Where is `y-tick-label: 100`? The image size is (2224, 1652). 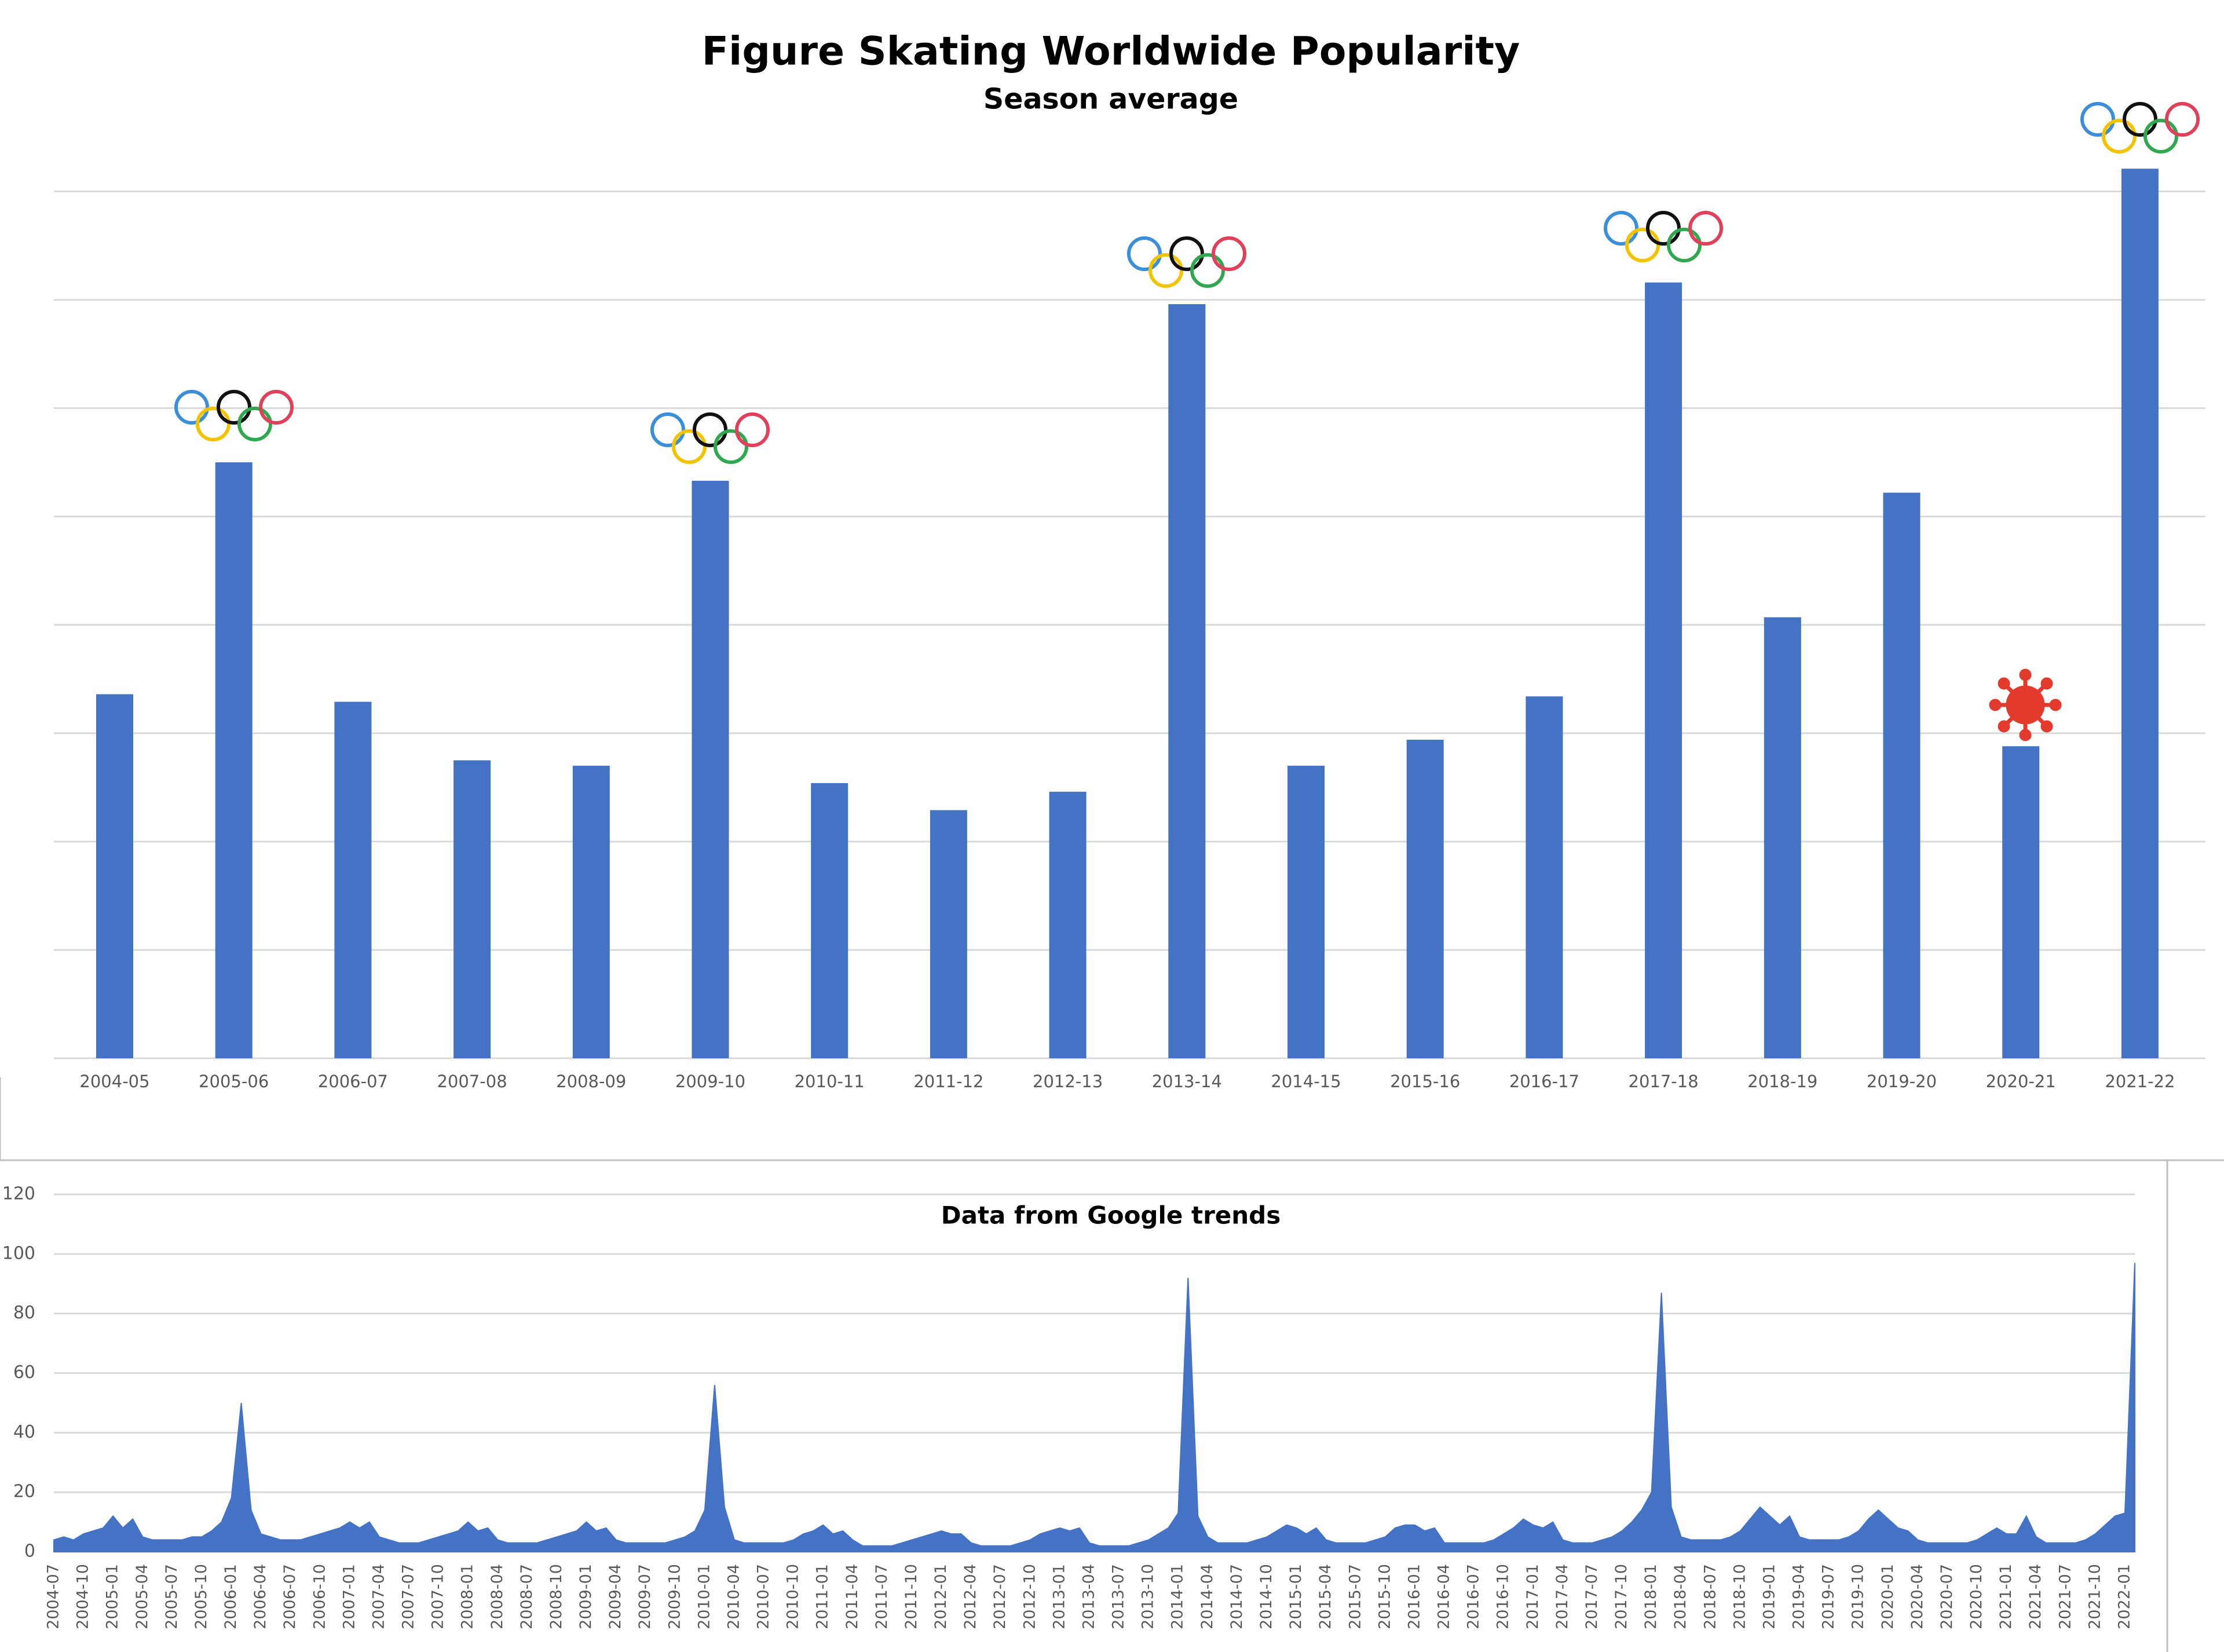 y-tick-label: 100 is located at coordinates (19, 1253).